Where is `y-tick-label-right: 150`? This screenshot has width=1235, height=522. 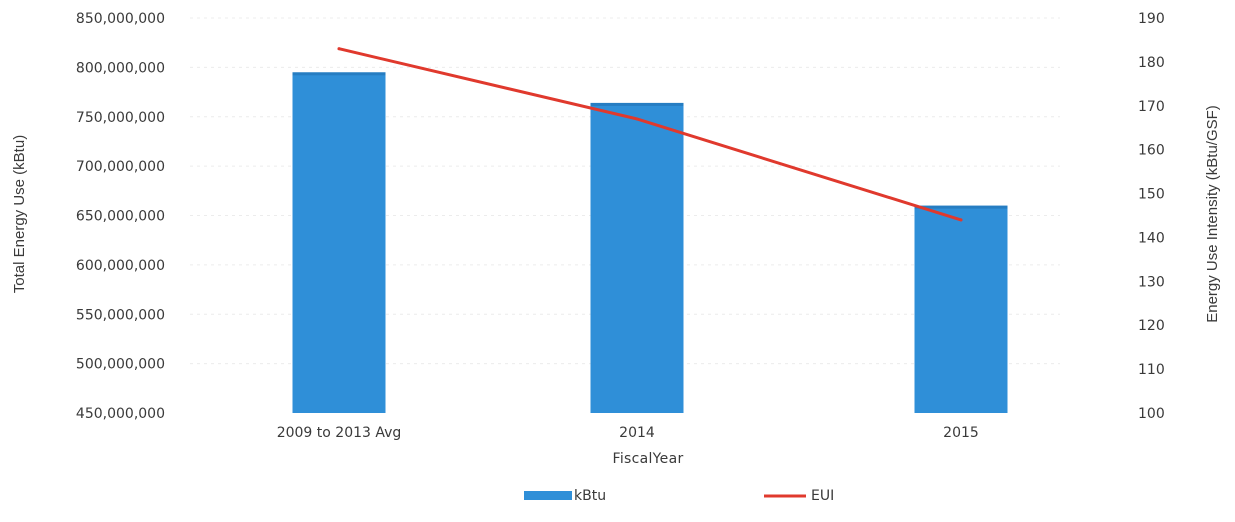 y-tick-label-right: 150 is located at coordinates (1151, 195).